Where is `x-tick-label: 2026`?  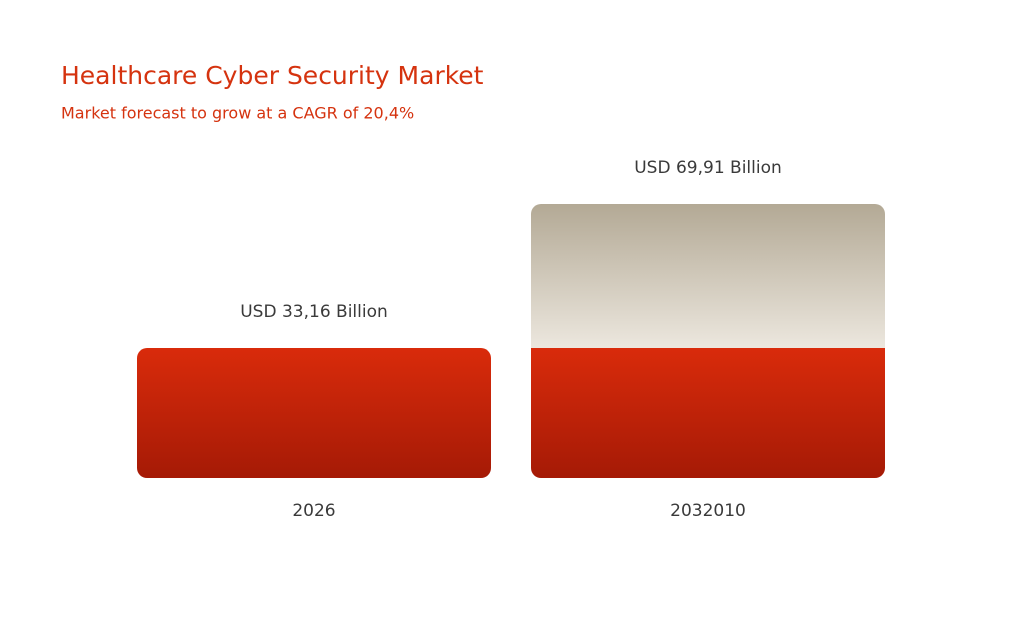
x-tick-label: 2026 is located at coordinates (313, 511).